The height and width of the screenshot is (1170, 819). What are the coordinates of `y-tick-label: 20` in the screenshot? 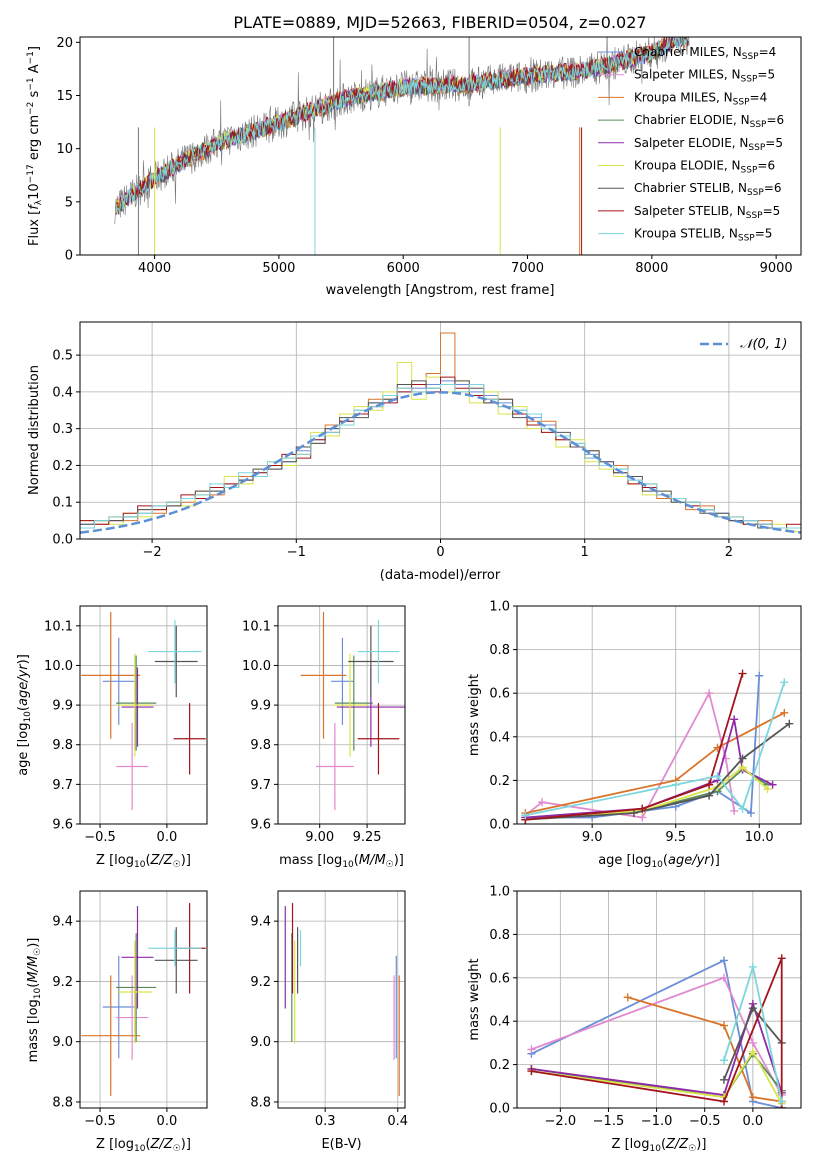 It's located at (64, 43).